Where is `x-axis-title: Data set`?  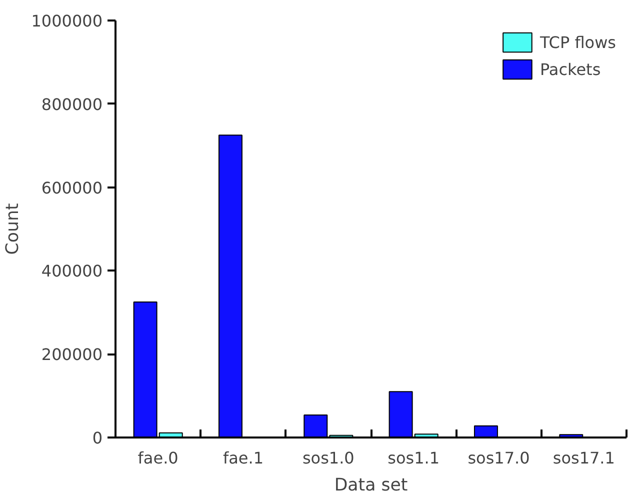 x-axis-title: Data set is located at coordinates (371, 486).